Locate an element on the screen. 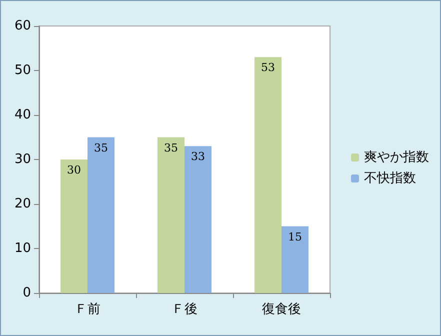 This screenshot has height=336, width=441. data-label: 30 is located at coordinates (74, 170).